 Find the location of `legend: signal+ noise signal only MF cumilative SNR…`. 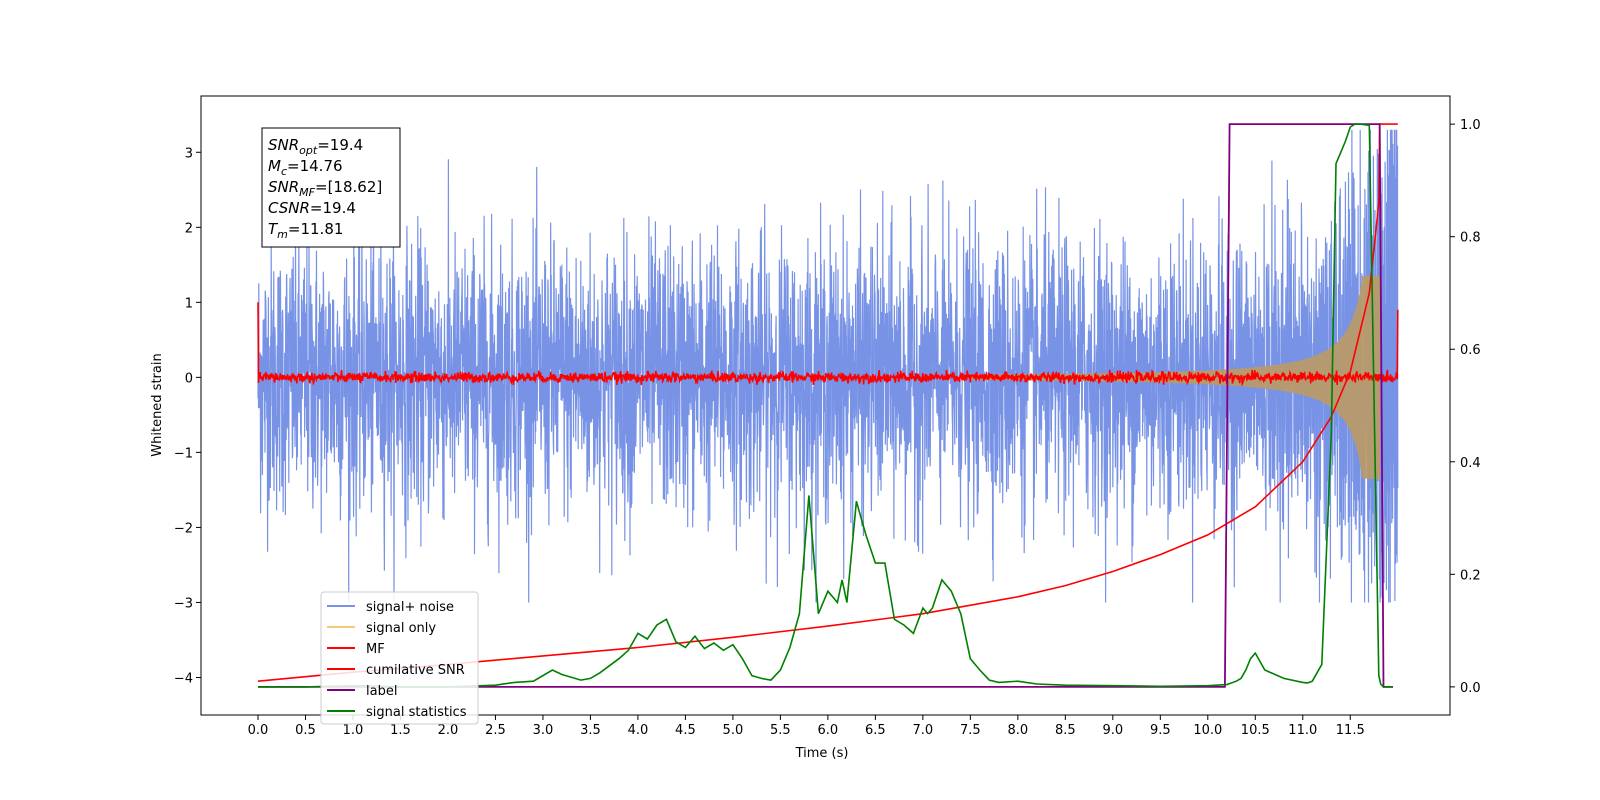

legend: signal+ noise signal only MF cumilative SNR… is located at coordinates (399, 658).